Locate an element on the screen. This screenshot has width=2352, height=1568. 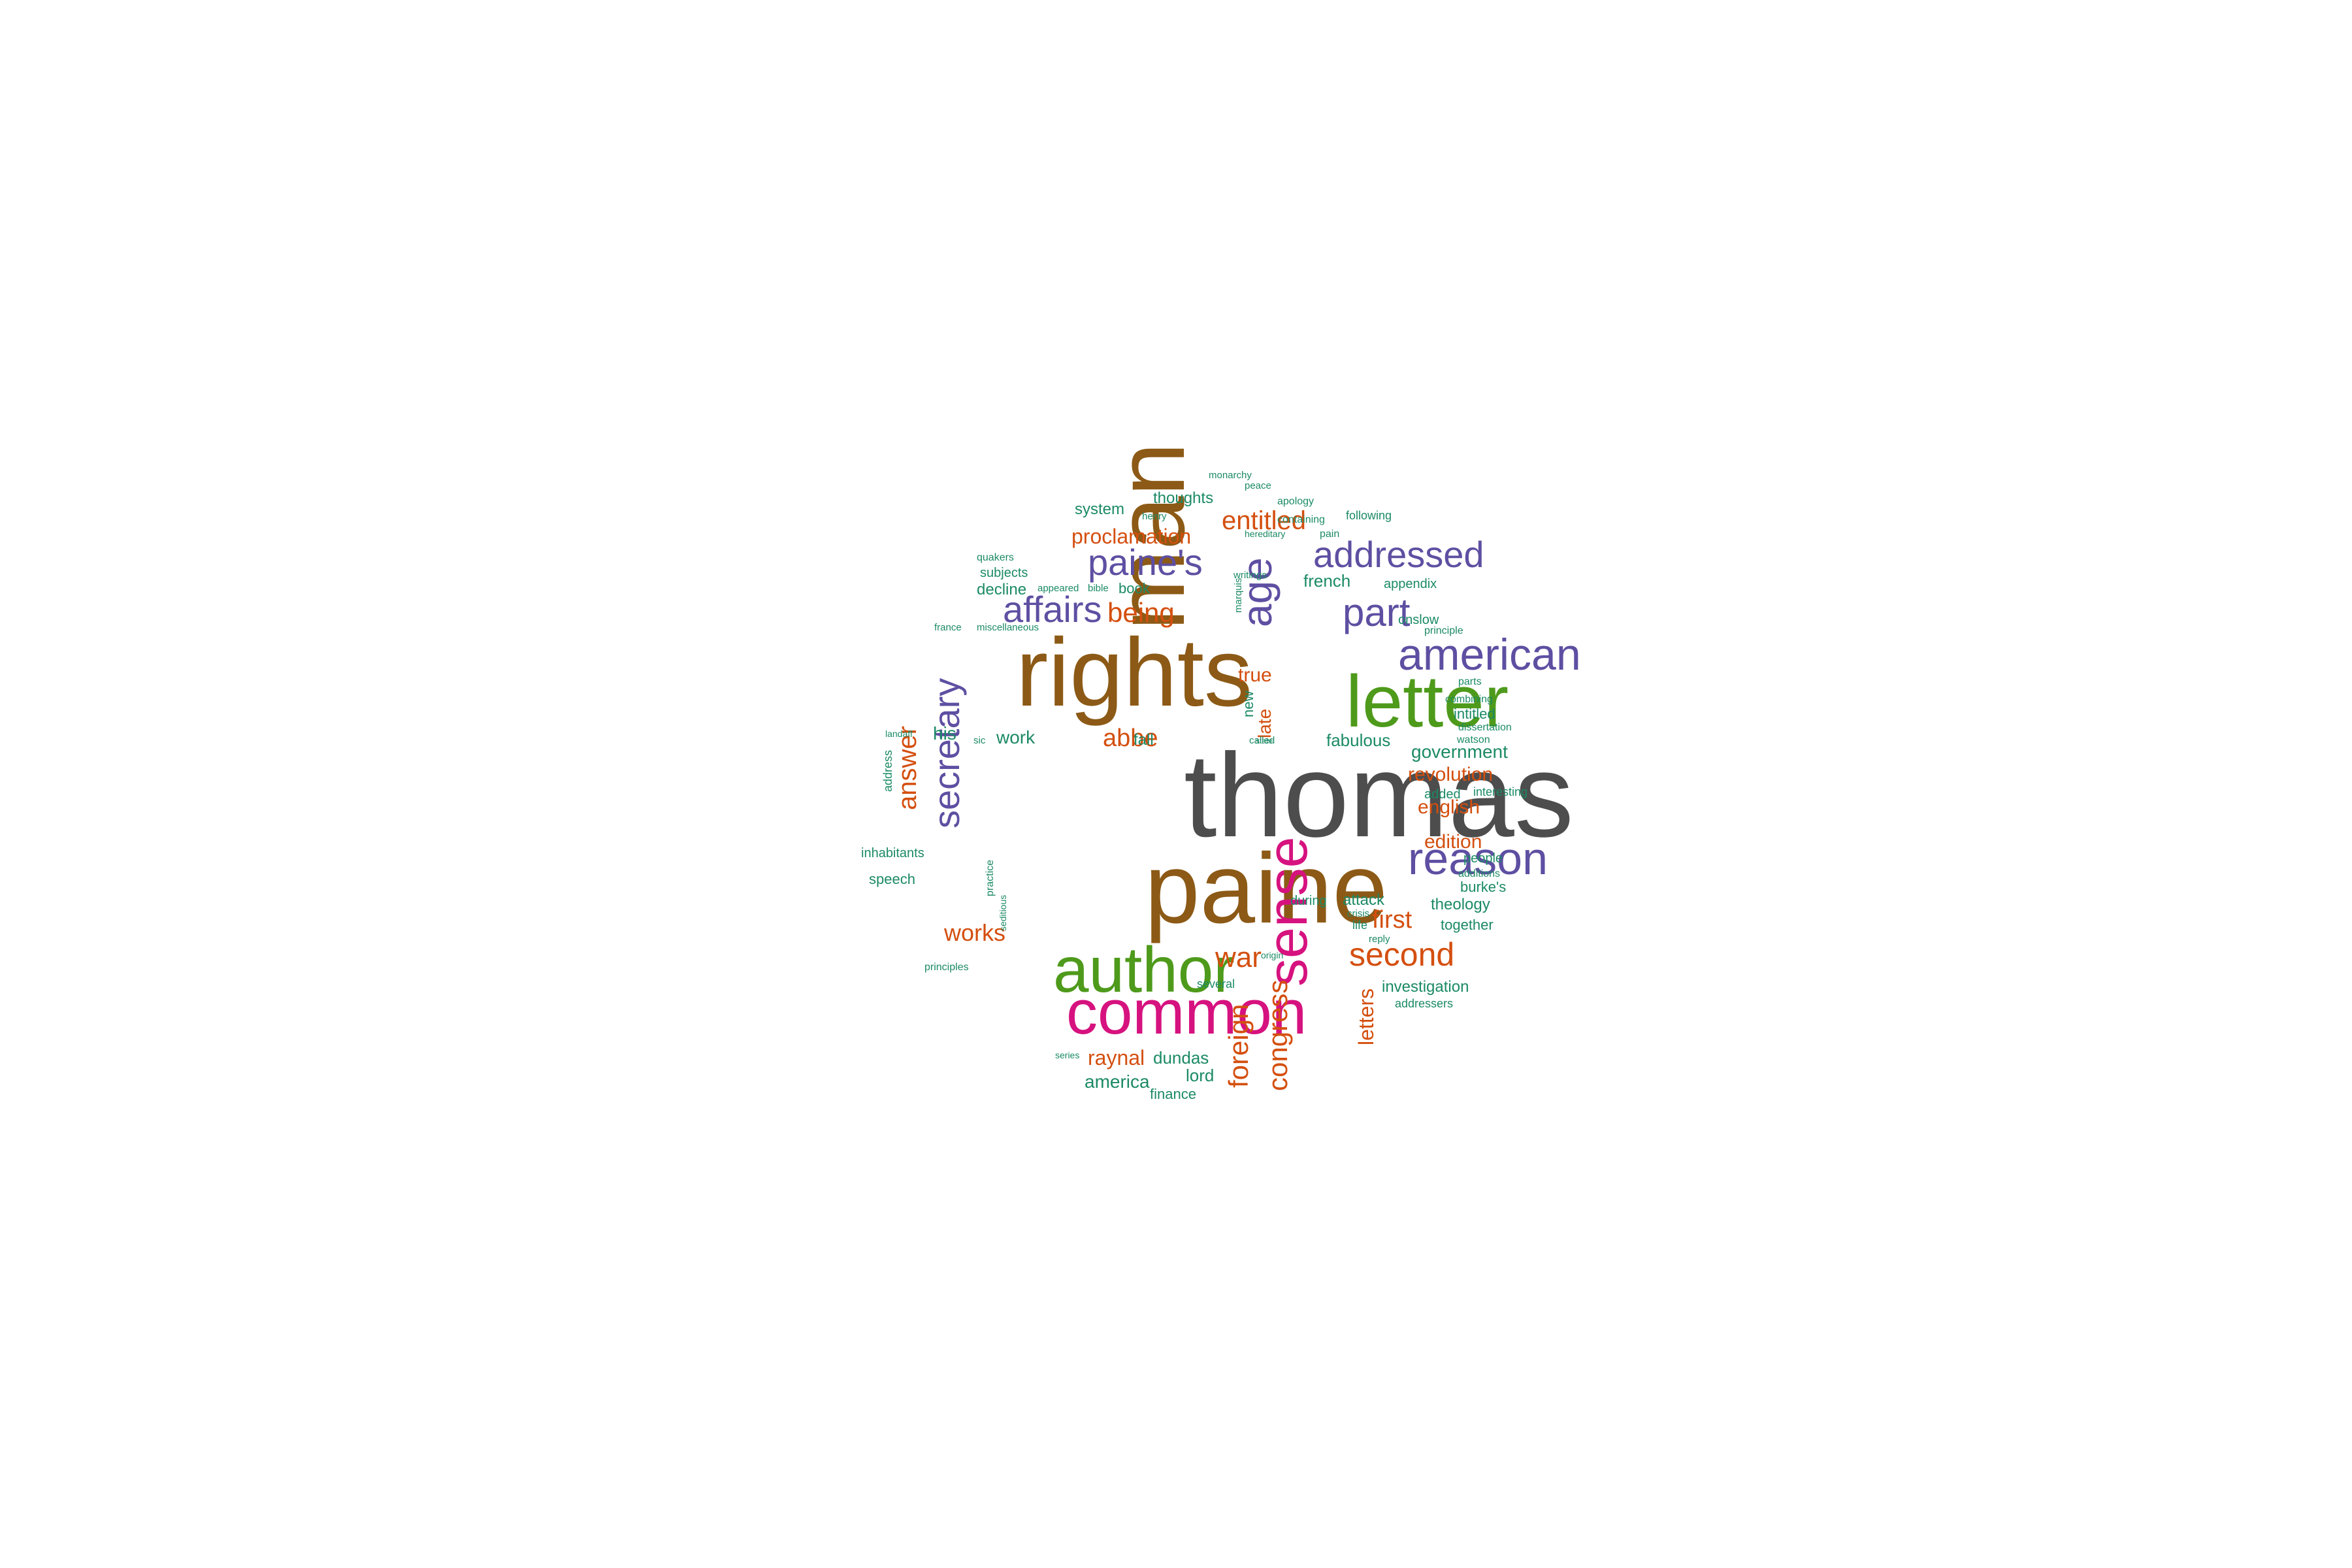
word: life is located at coordinates (1359, 925).